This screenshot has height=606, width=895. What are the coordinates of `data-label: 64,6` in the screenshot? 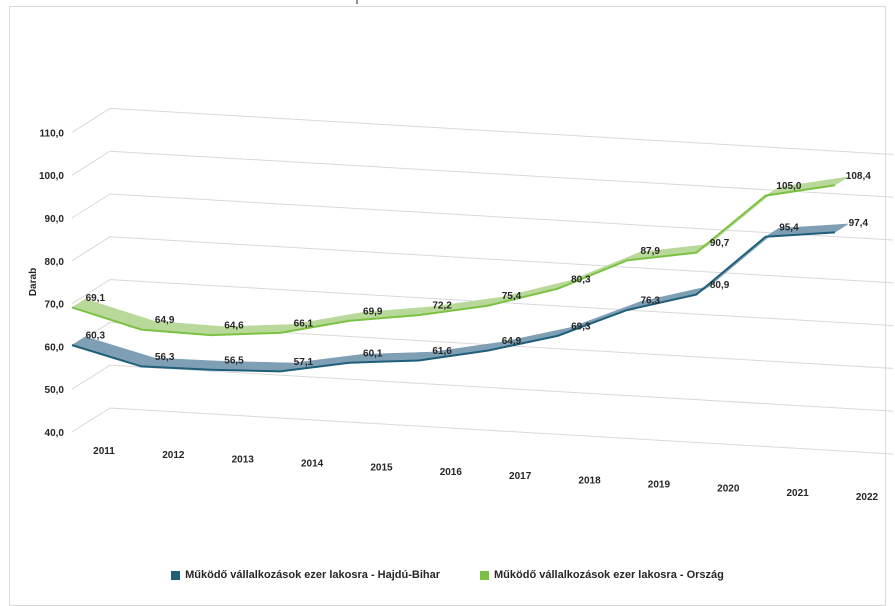 It's located at (234, 326).